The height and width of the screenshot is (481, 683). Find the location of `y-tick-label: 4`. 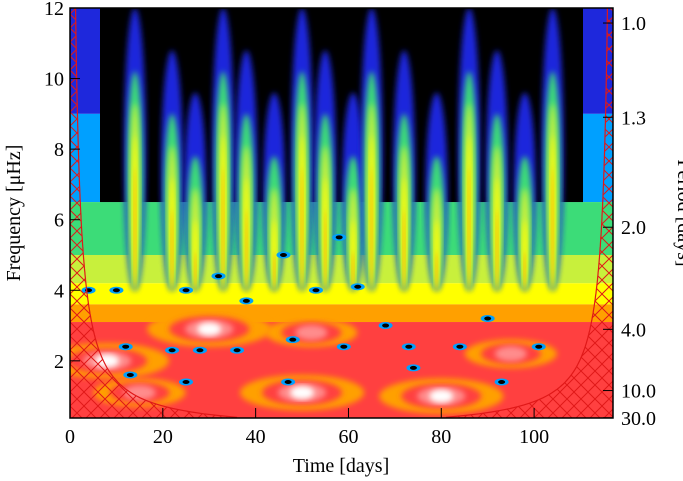

y-tick-label: 4 is located at coordinates (59, 291).